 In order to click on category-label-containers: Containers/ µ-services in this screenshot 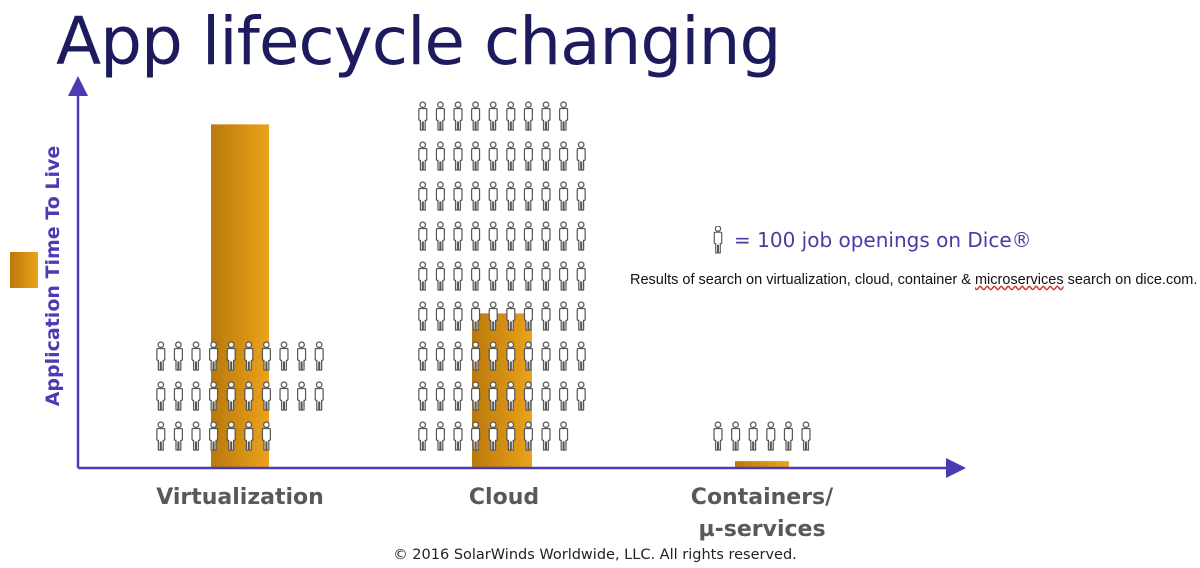, I will do `click(762, 513)`.